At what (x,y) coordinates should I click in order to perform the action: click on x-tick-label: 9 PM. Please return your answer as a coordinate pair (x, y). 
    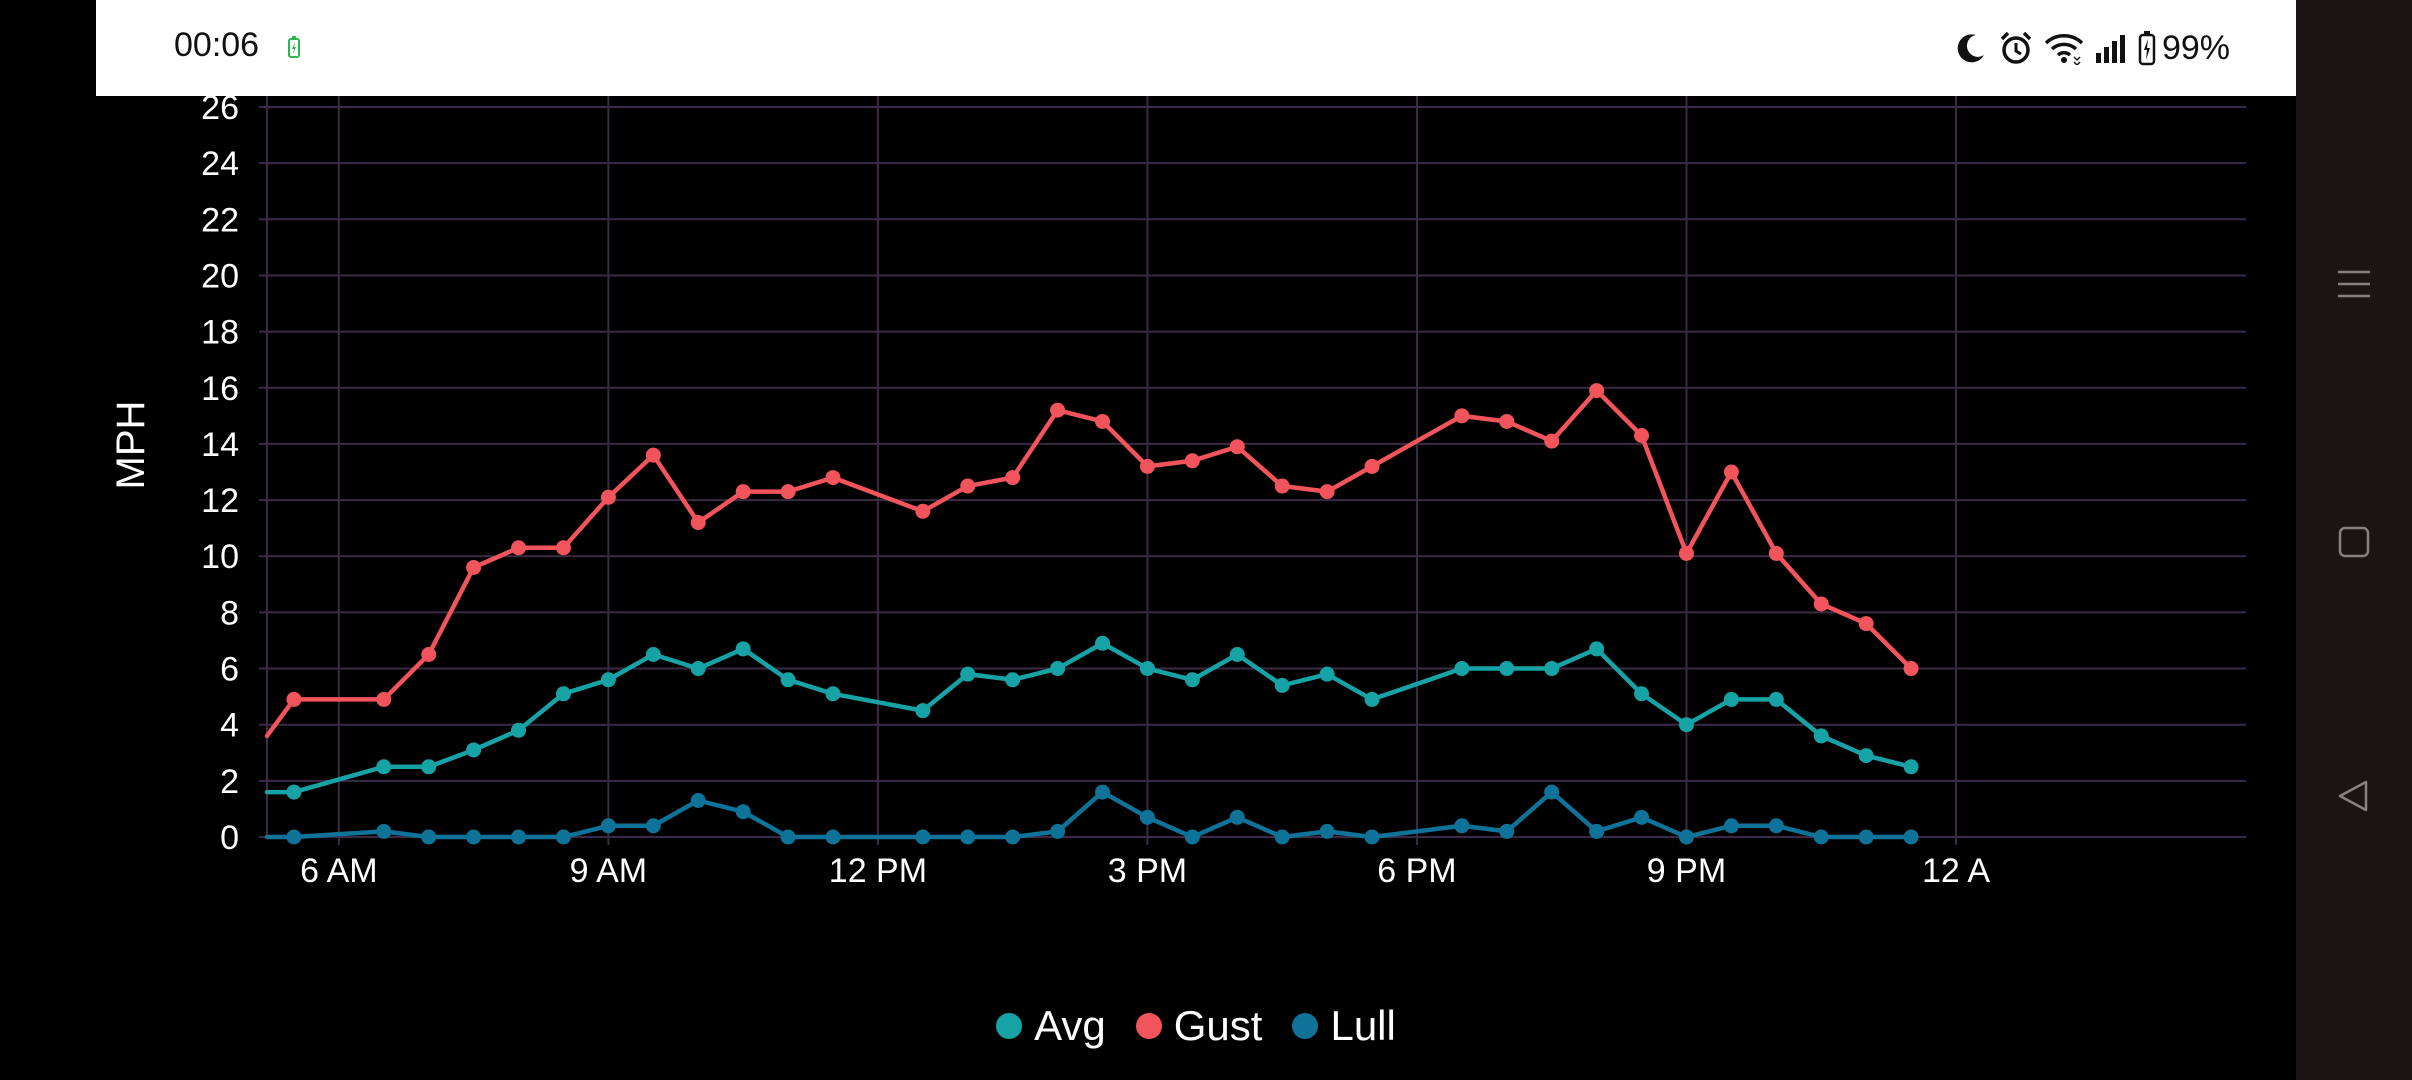
    Looking at the image, I should click on (1686, 871).